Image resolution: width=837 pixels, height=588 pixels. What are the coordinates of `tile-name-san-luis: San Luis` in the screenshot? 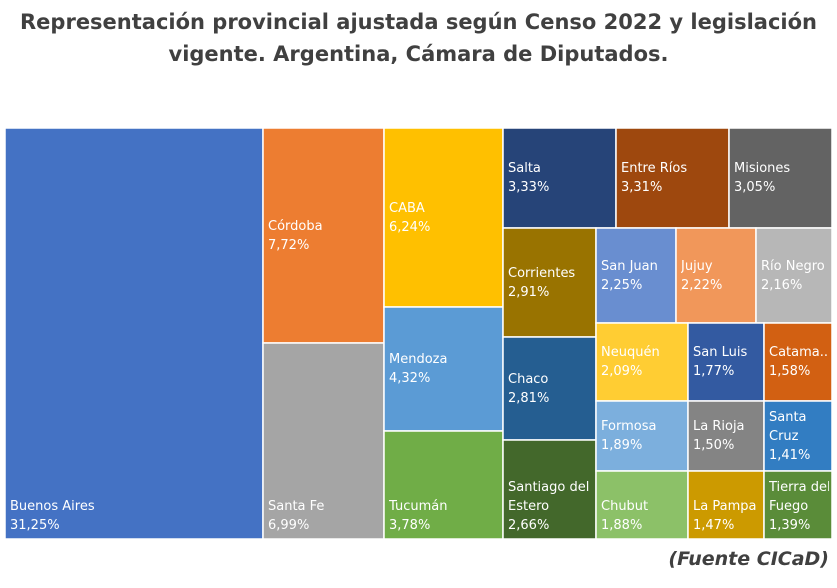 It's located at (720, 352).